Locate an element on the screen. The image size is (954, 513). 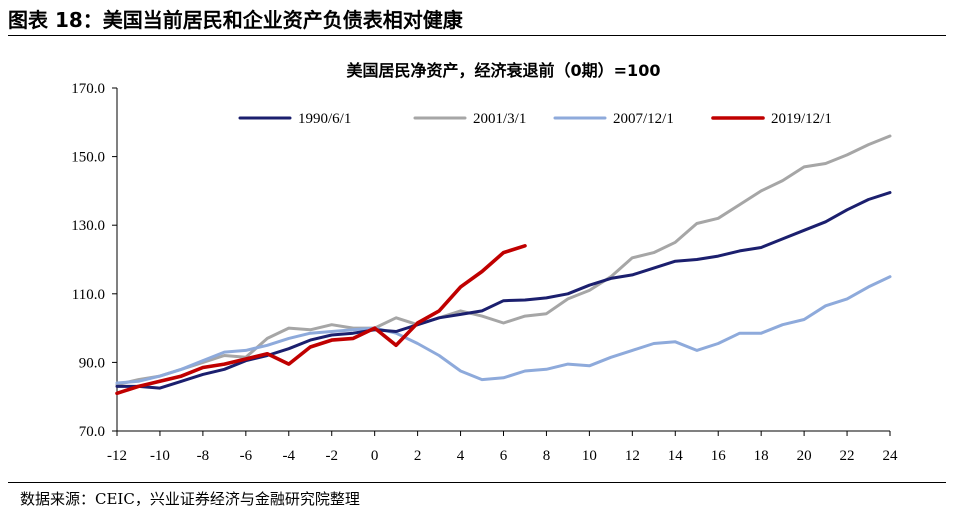
y-tick-label: 70.0 is located at coordinates (92, 432).